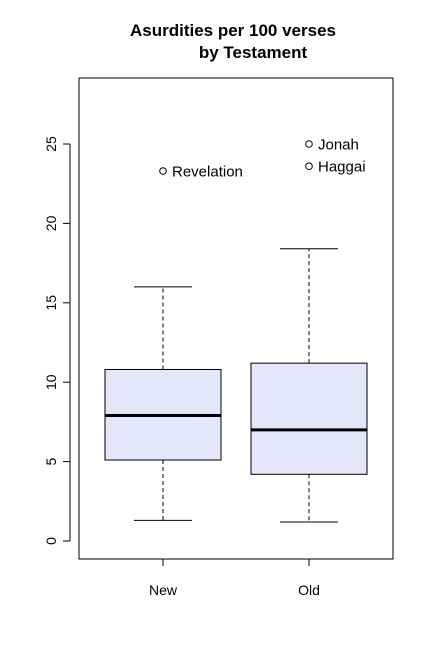 The width and height of the screenshot is (434, 657). I want to click on y-tick-label: 25, so click(51, 144).